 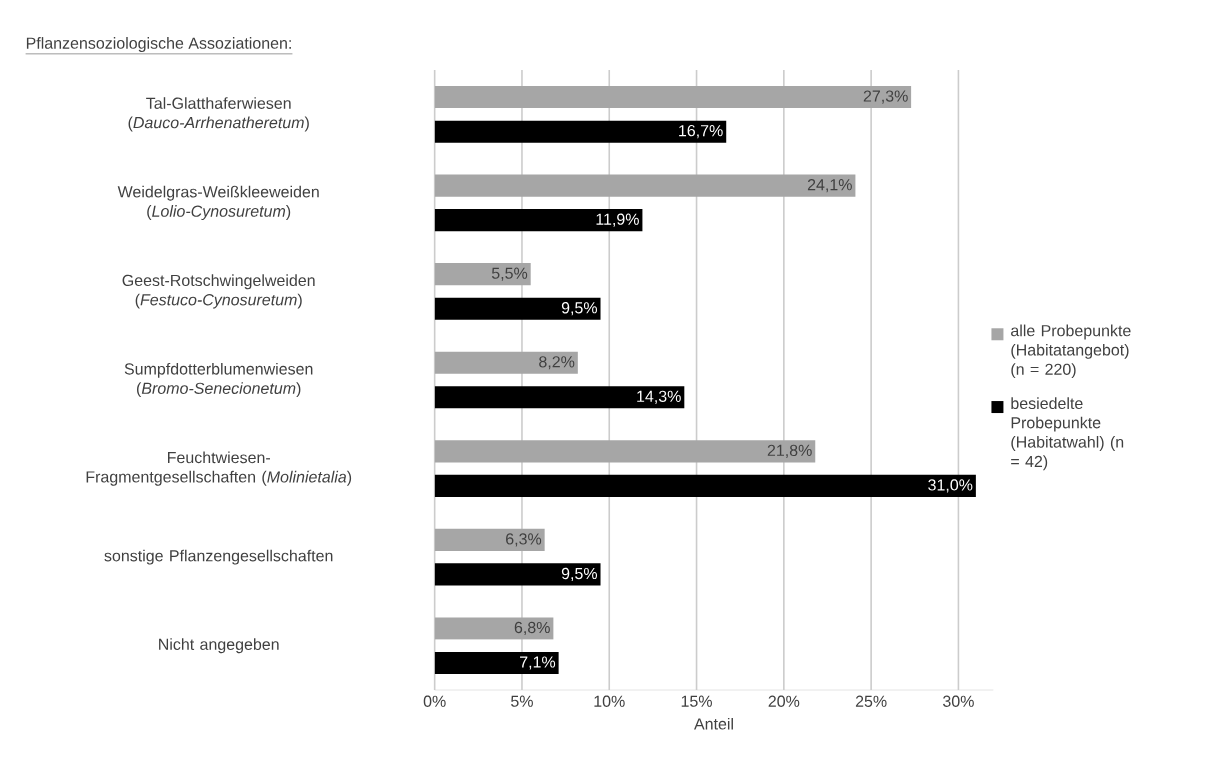 What do you see at coordinates (219, 468) in the screenshot?
I see `y-tick-label: Feuchtwiesen-Fragmentgesellschaften (Molinietalia)` at bounding box center [219, 468].